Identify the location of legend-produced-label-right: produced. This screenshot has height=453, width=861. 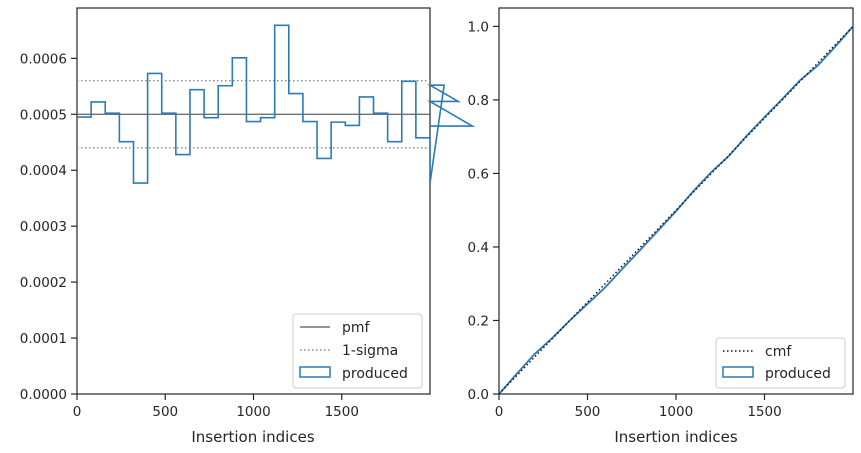
(798, 374).